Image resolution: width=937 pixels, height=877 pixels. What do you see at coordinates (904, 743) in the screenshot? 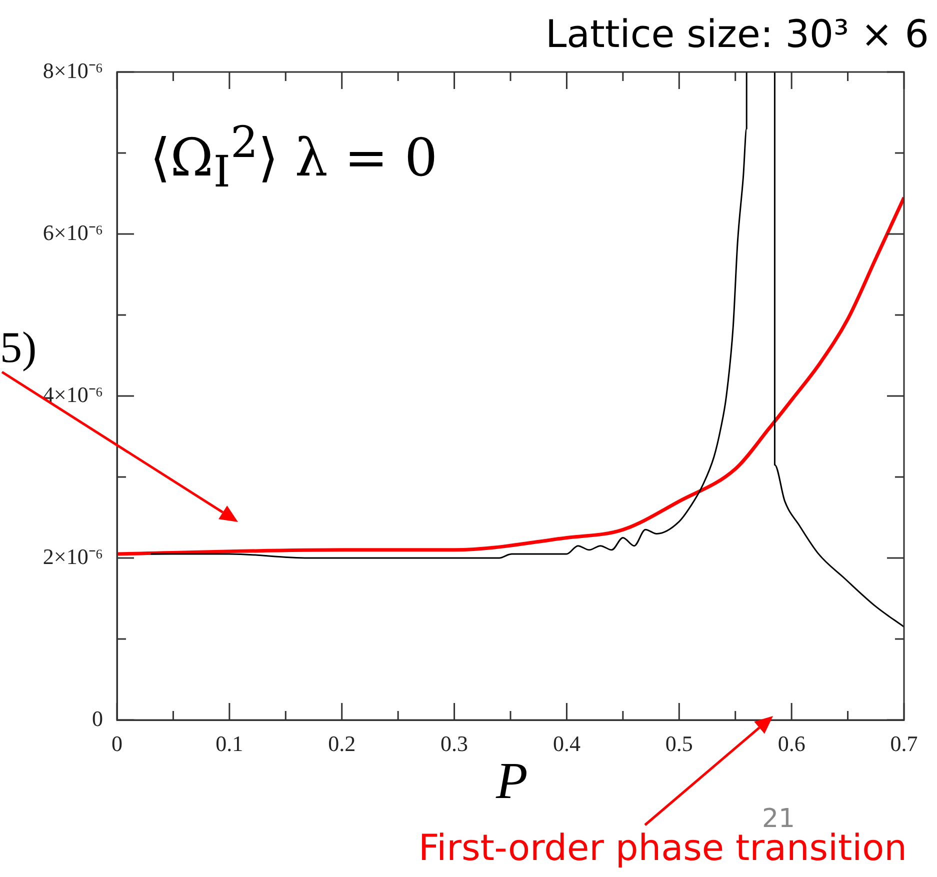
I see `x-tick-label: 0.7` at bounding box center [904, 743].